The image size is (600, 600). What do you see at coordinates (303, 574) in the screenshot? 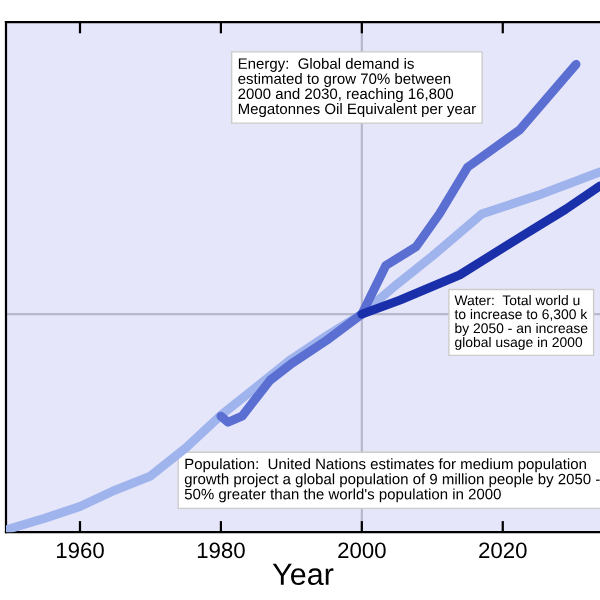
I see `x-axis-title: Year` at bounding box center [303, 574].